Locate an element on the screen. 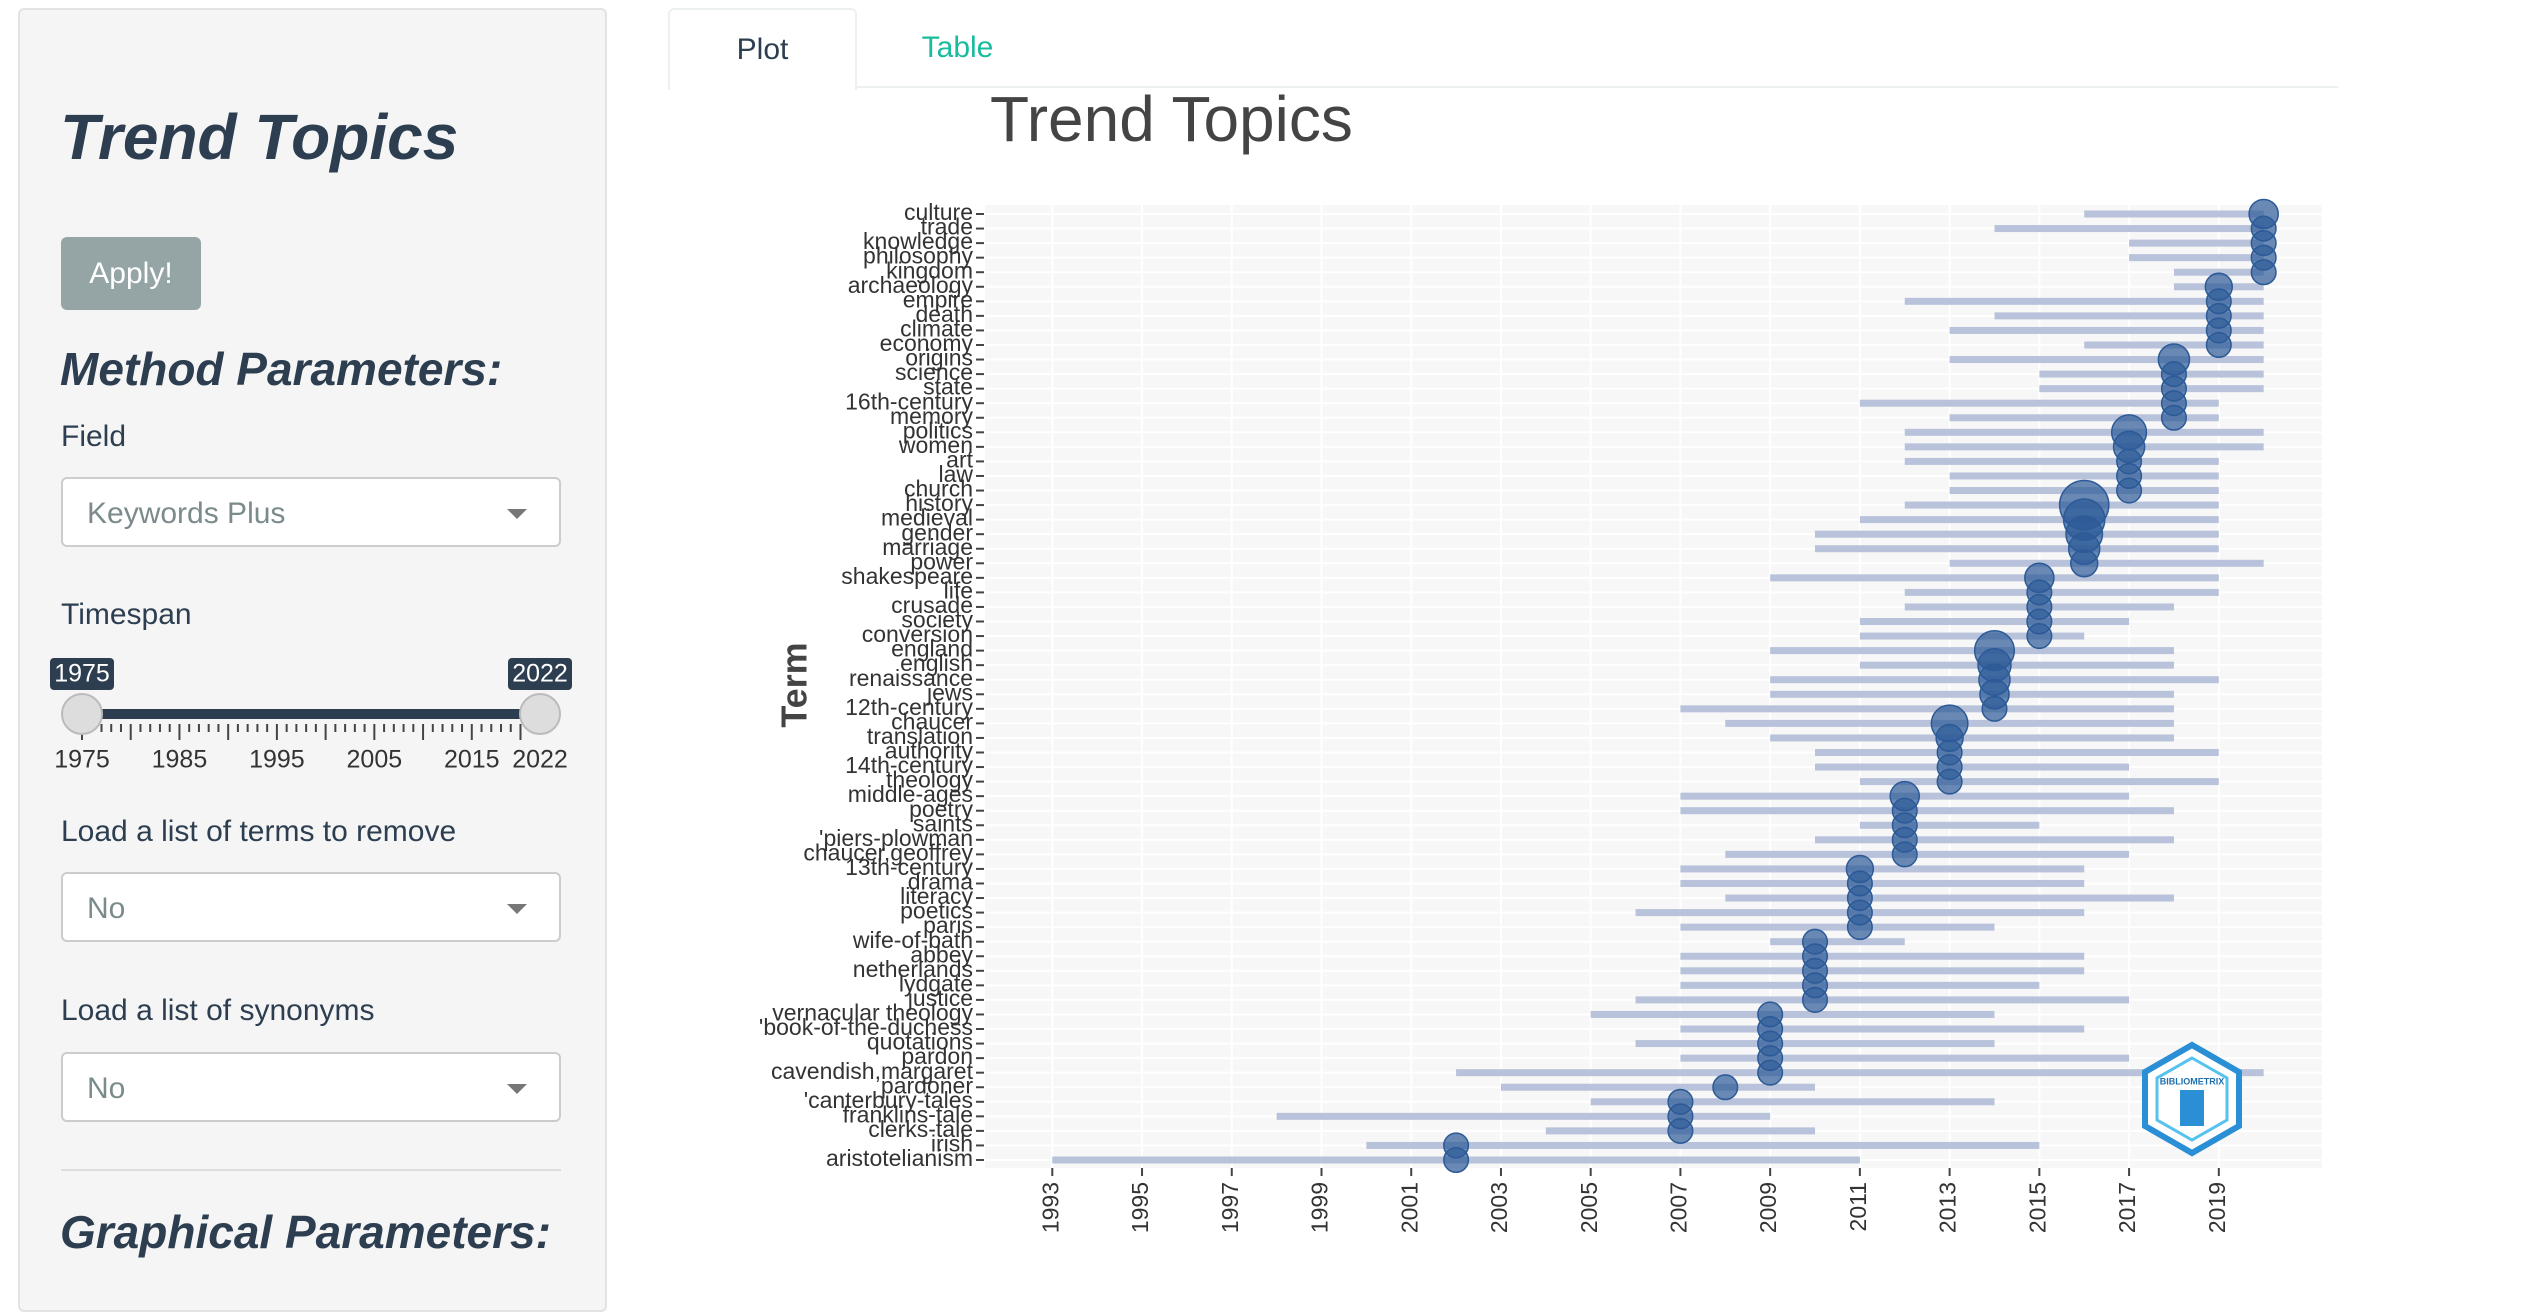 This screenshot has width=2546, height=1312. slider-value-box is located at coordinates (540, 674).